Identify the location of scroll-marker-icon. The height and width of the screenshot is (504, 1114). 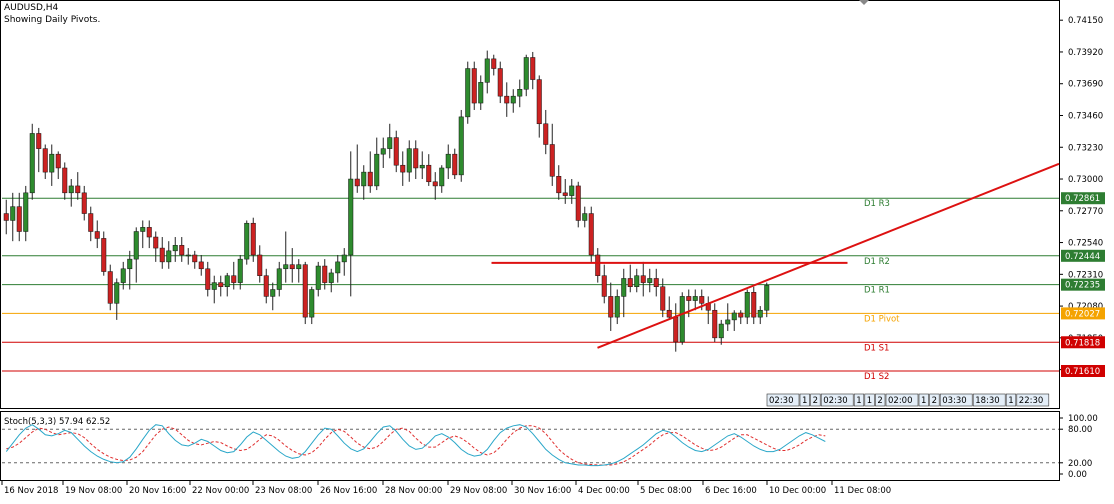
(864, 2).